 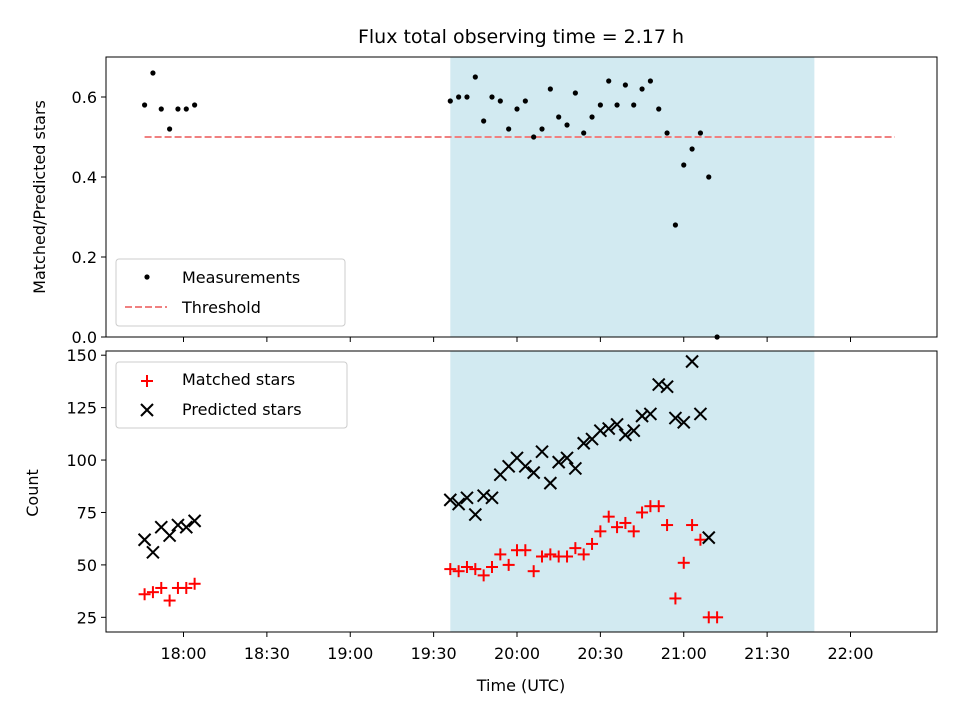 I want to click on bottom-y-tick-label: 75, so click(x=87, y=512).